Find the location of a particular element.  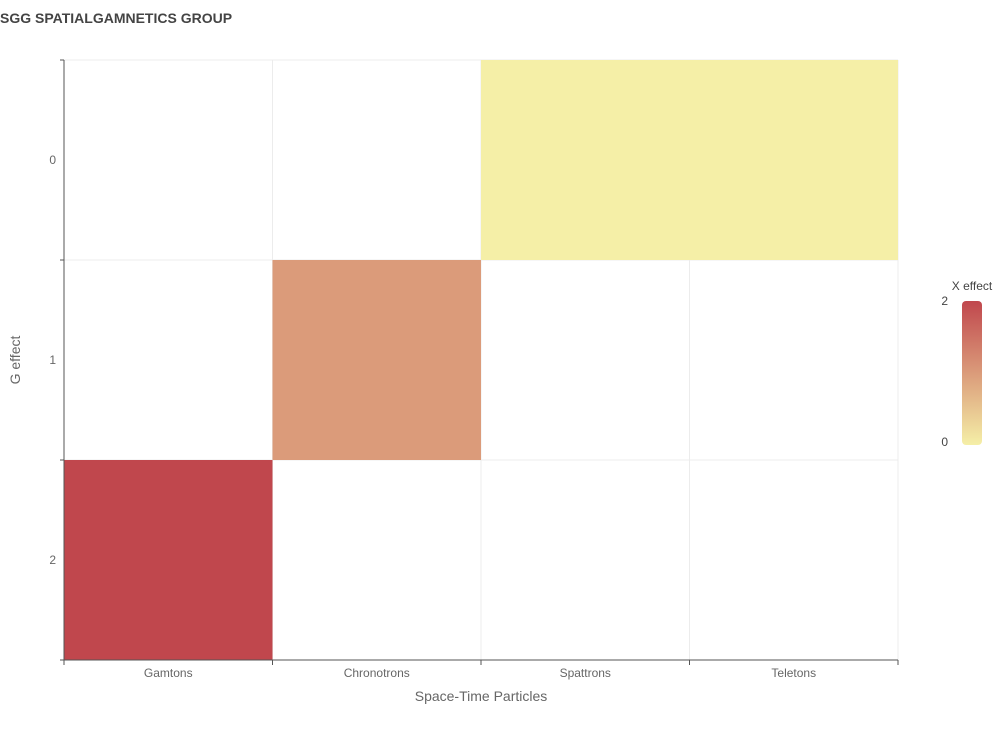

y-tick-label: 0 is located at coordinates (52, 160).